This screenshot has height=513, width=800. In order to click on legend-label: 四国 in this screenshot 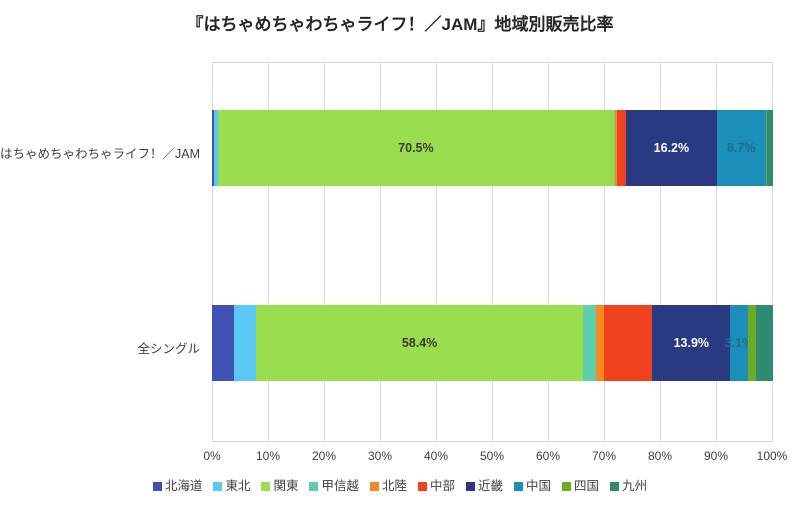, I will do `click(587, 486)`.